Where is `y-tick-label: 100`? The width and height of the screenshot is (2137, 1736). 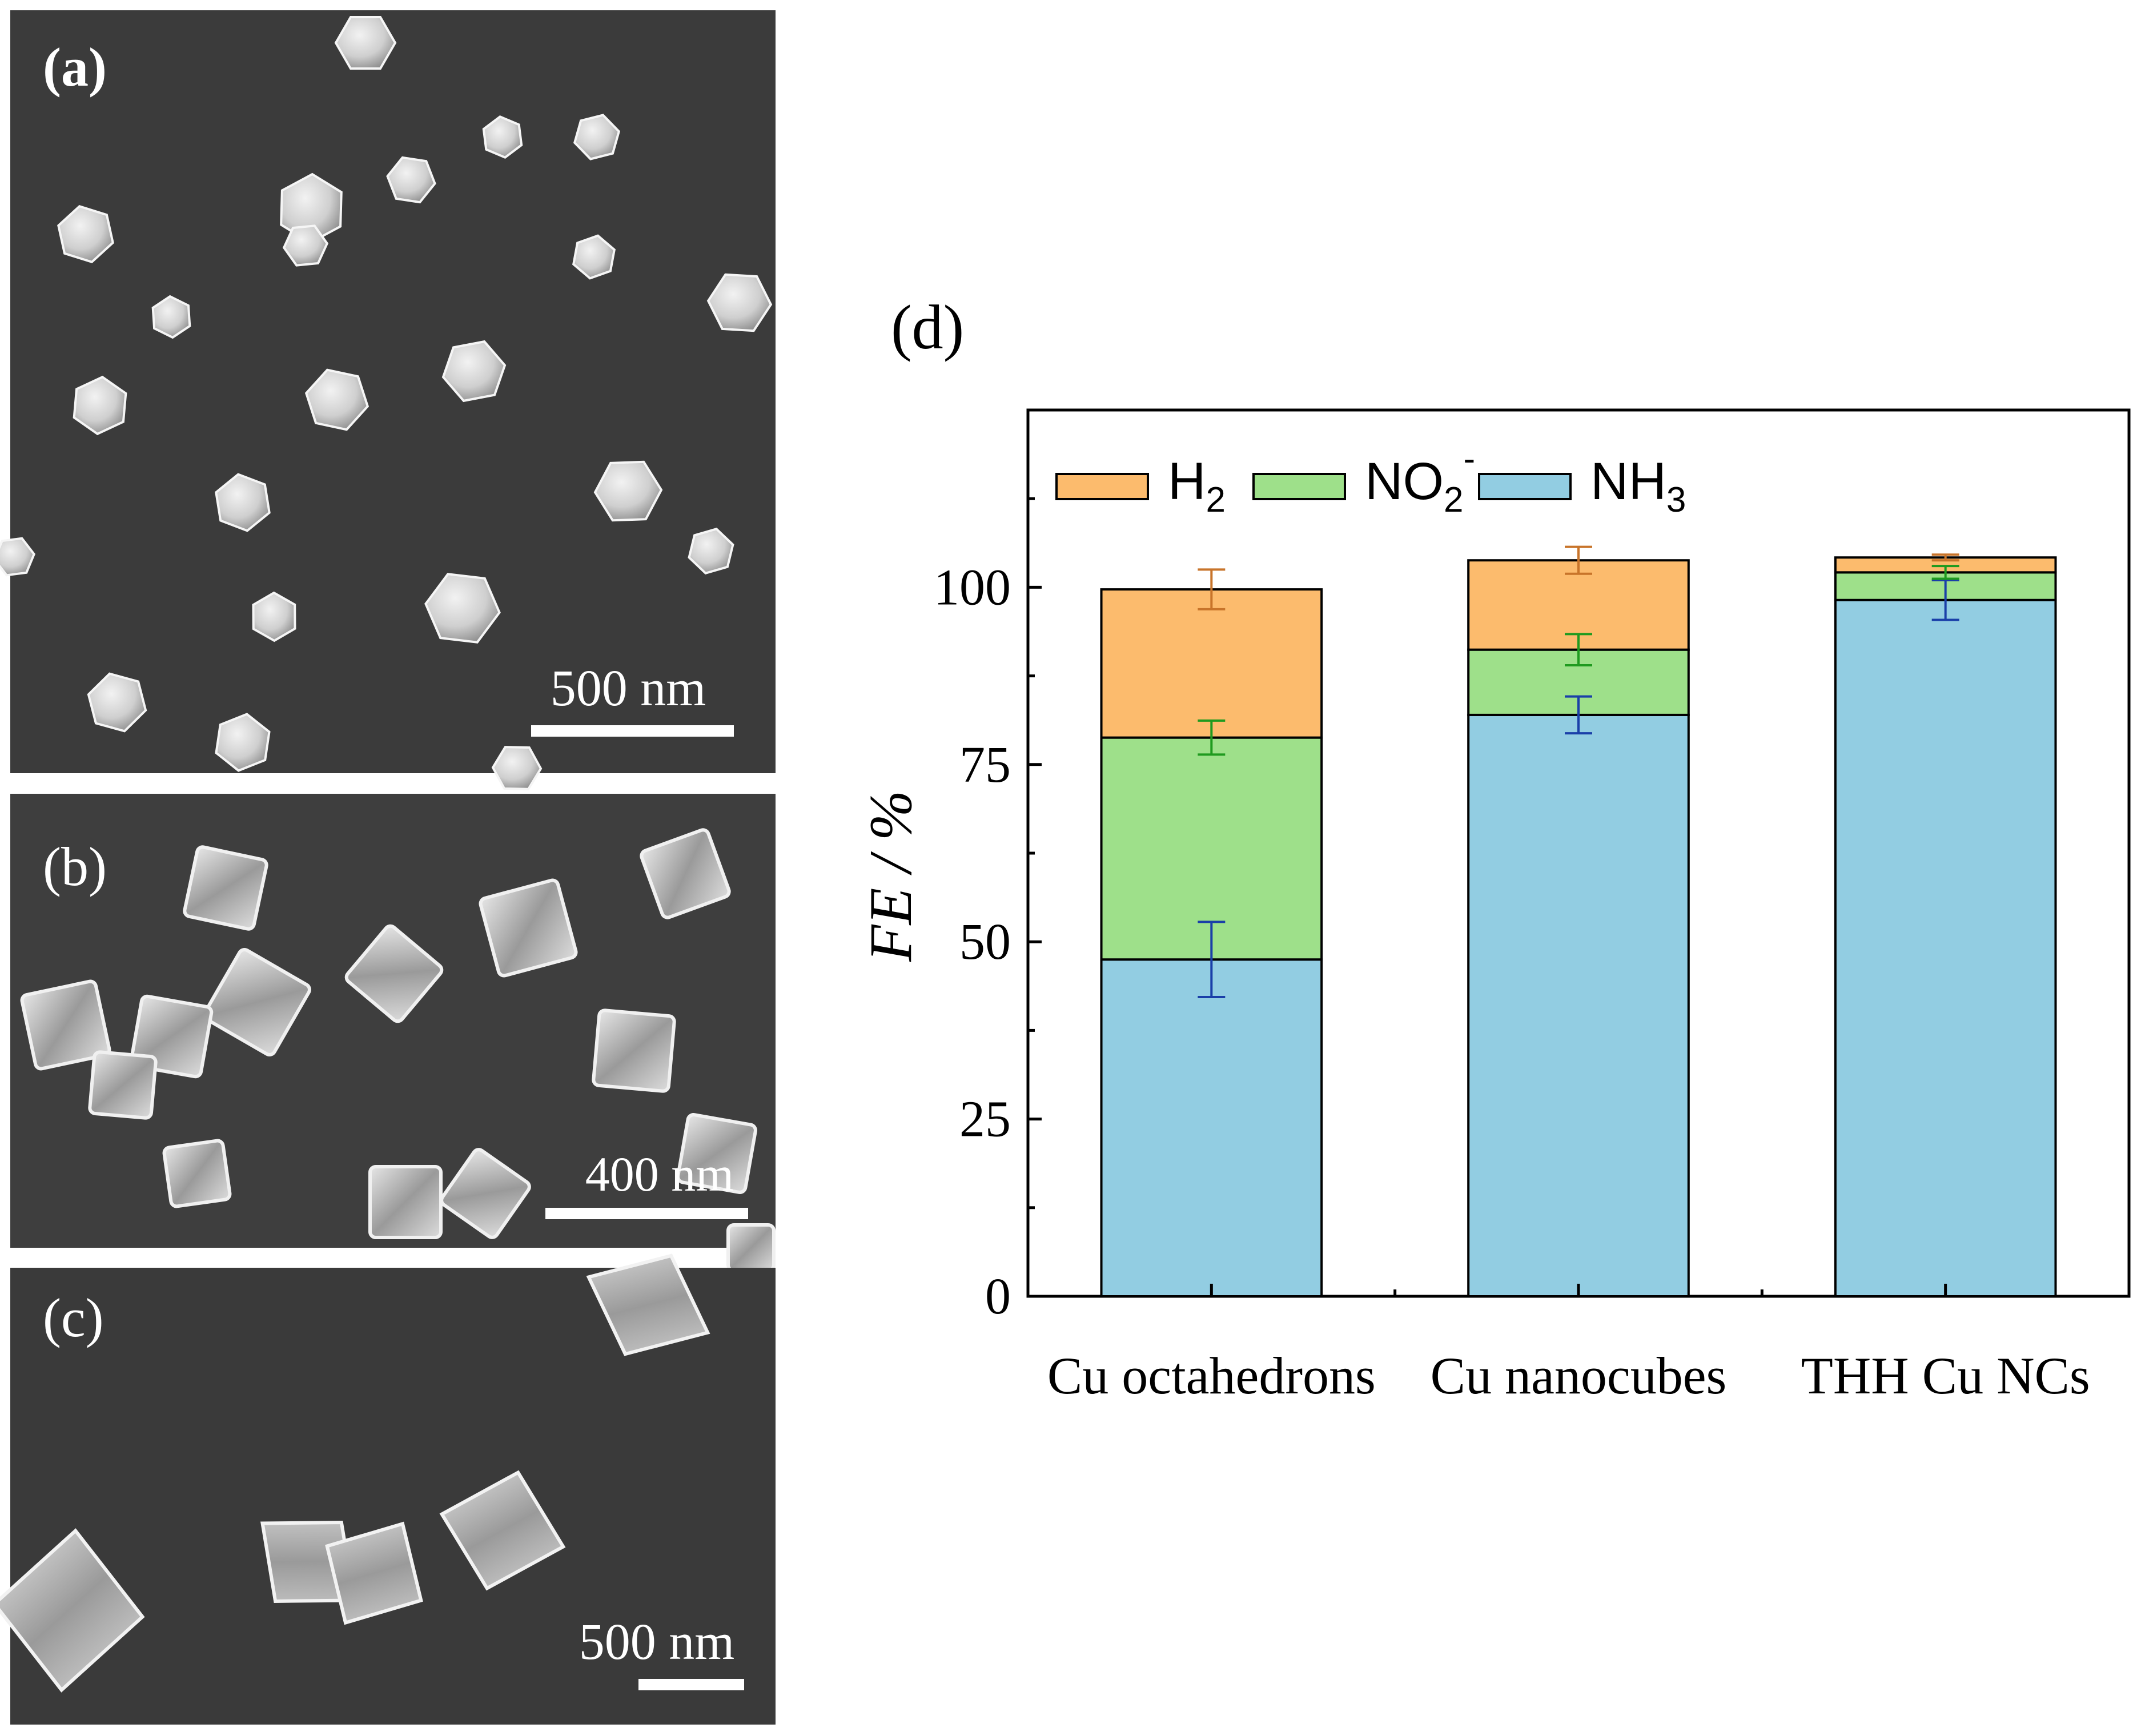
y-tick-label: 100 is located at coordinates (972, 587).